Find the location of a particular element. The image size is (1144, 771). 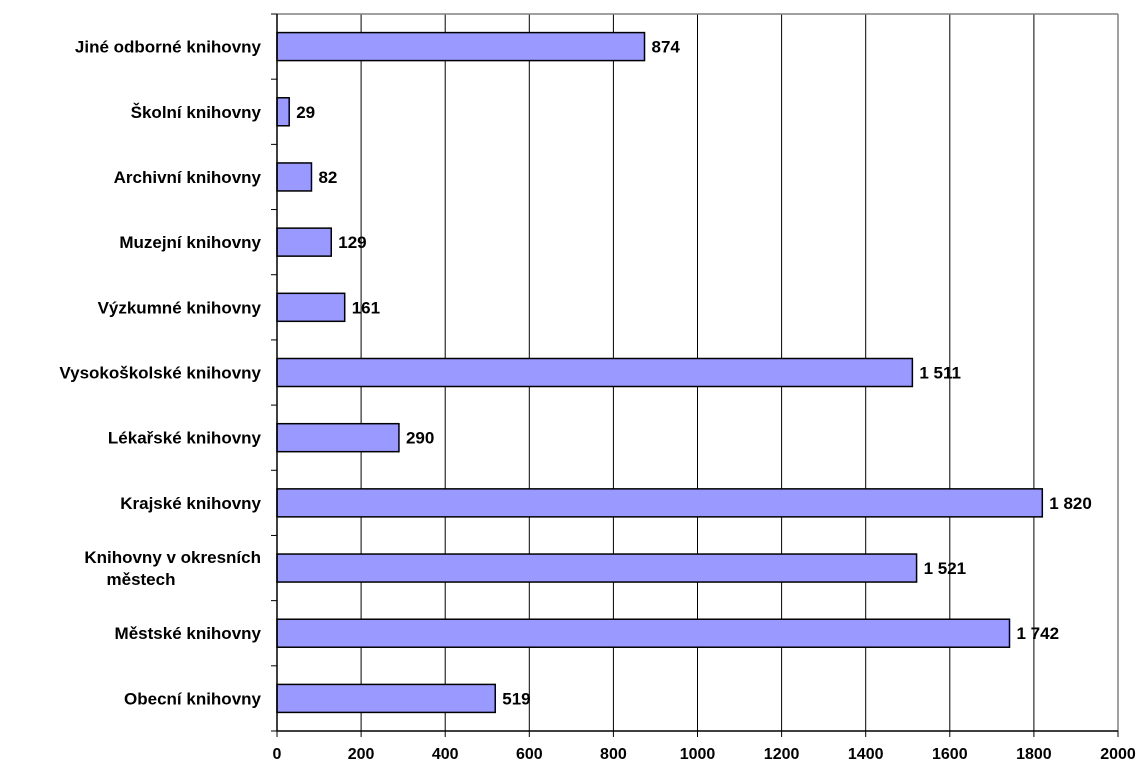

category-label-line: Archivní knihovny is located at coordinates (188, 177).